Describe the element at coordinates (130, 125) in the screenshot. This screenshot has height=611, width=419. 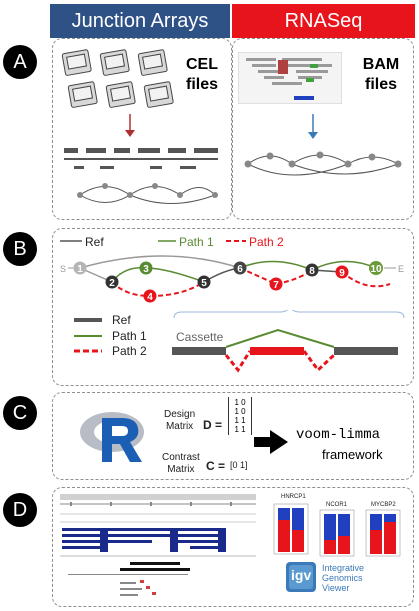
I see `arrow-a-left` at that location.